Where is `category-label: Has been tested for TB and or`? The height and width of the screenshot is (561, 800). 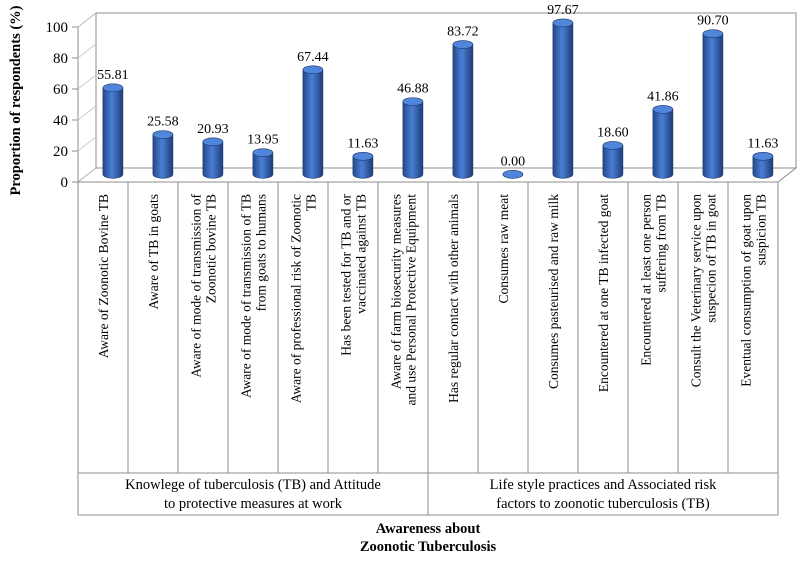
category-label: Has been tested for TB and or is located at coordinates (346, 275).